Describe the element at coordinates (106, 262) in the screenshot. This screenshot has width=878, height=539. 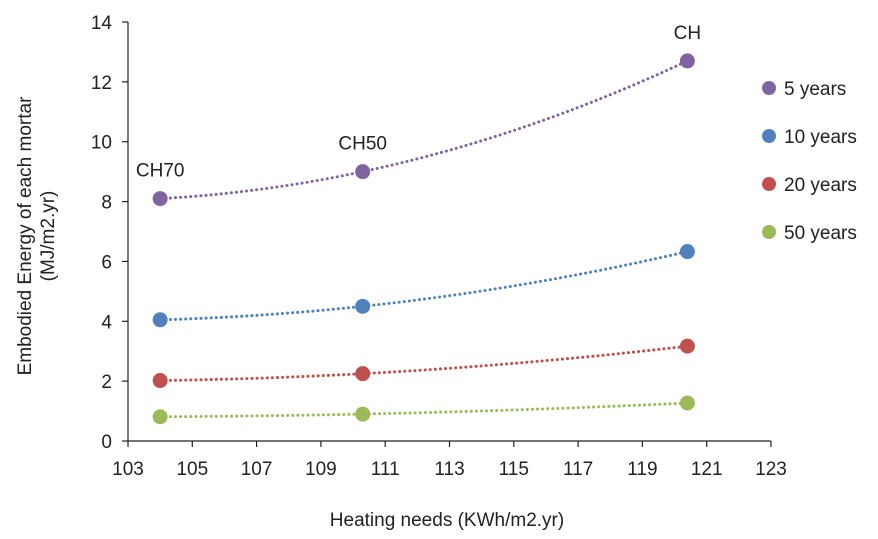
I see `y-tick-label: 6` at that location.